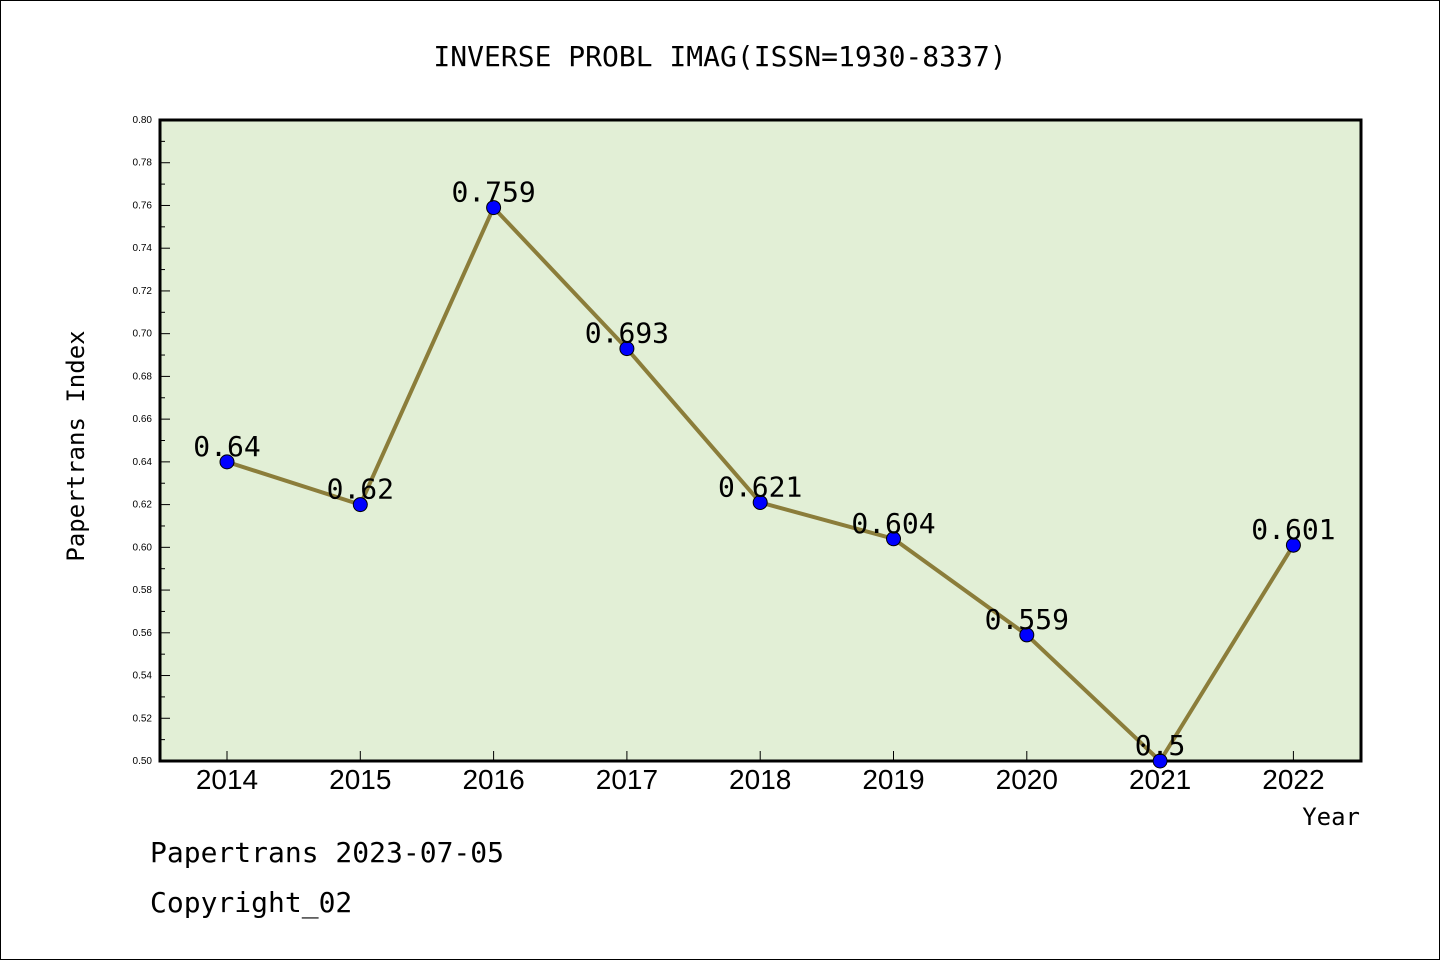 Image resolution: width=1440 pixels, height=960 pixels. What do you see at coordinates (226, 446) in the screenshot?
I see `data-label: 0.64` at bounding box center [226, 446].